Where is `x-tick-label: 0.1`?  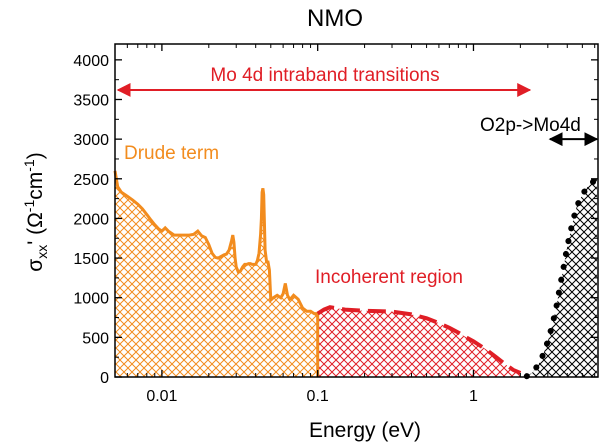 x-tick-label: 0.1 is located at coordinates (318, 396).